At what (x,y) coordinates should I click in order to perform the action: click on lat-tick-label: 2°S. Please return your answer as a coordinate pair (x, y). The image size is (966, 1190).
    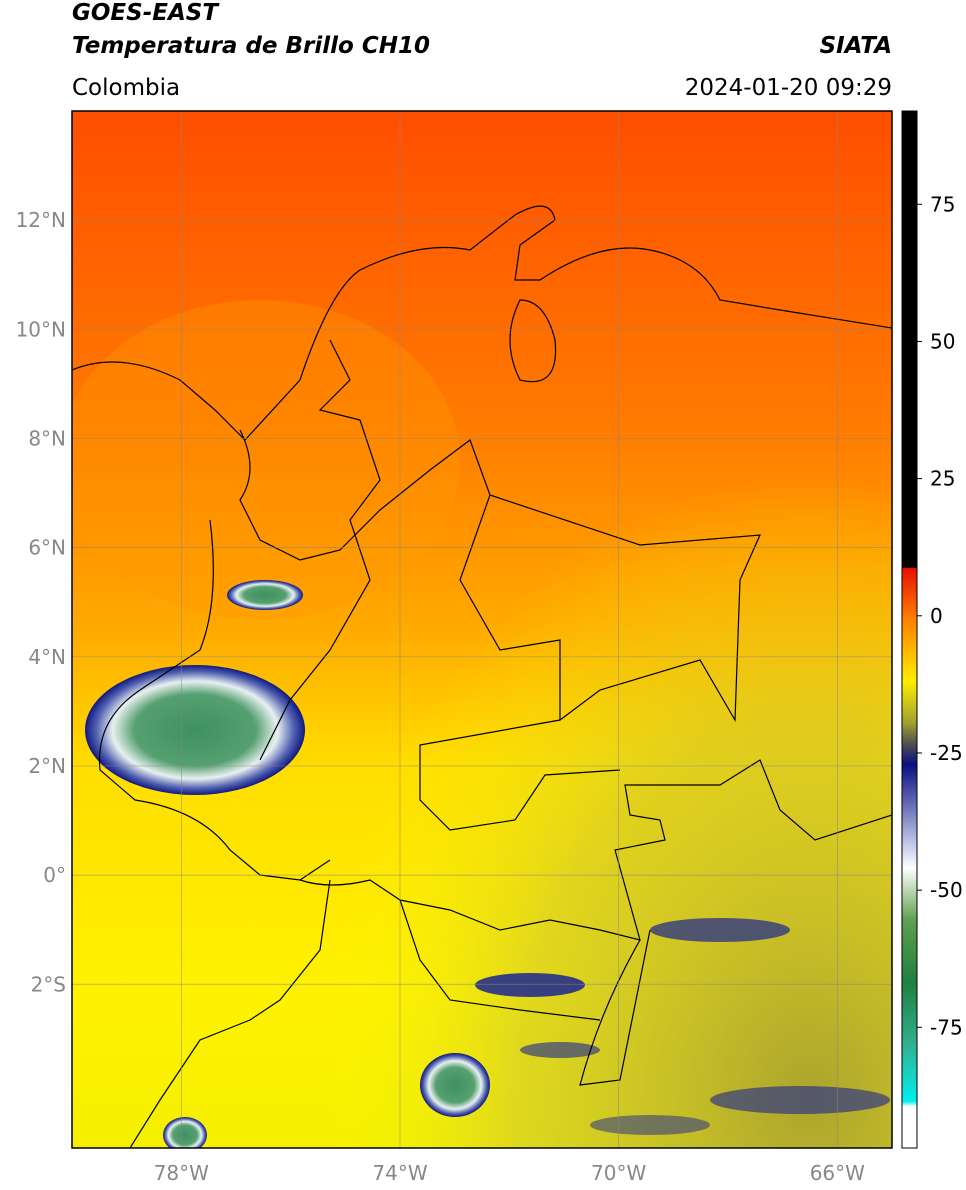
    Looking at the image, I should click on (48, 984).